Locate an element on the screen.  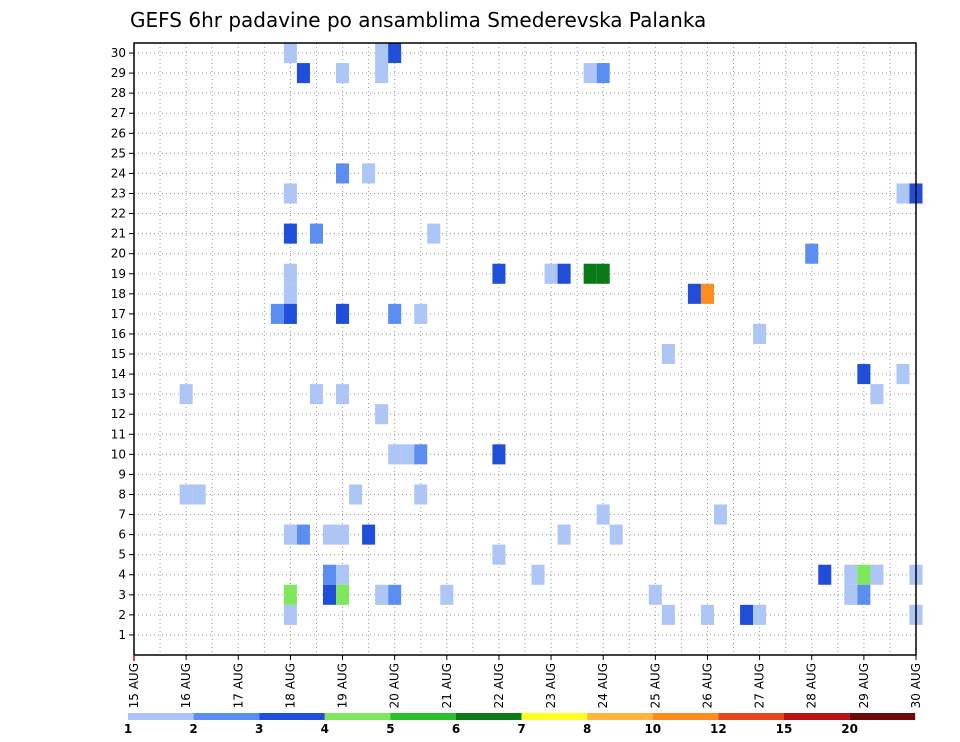
y-tick-label: 6 is located at coordinates (122, 535).